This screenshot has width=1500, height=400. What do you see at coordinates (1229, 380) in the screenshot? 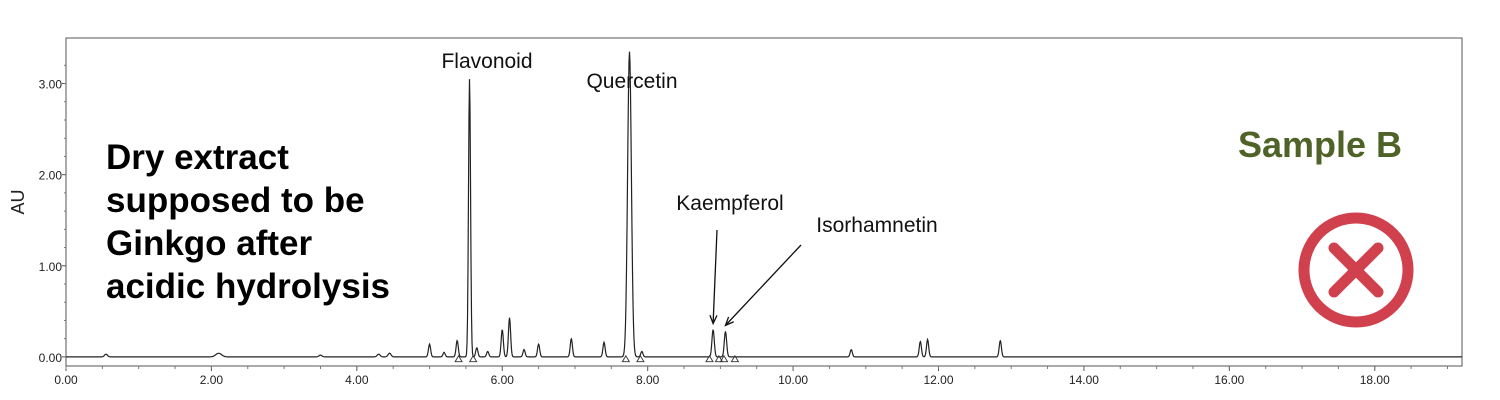
I see `x-tick-label: 16.00` at bounding box center [1229, 380].